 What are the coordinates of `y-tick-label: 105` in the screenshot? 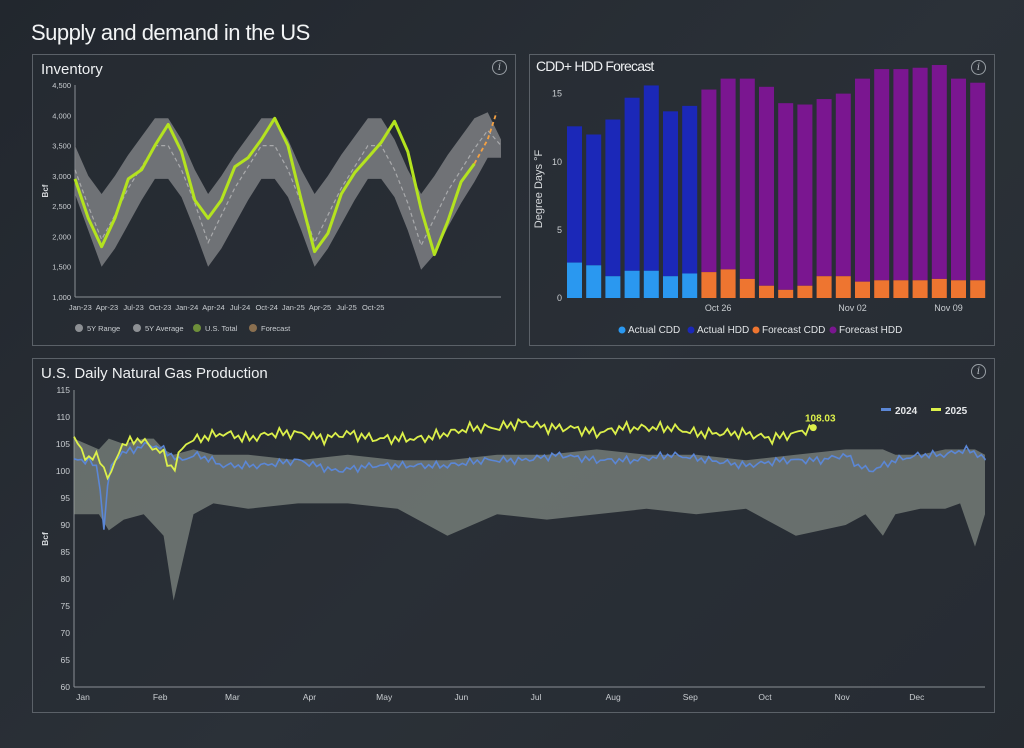 It's located at (63, 444).